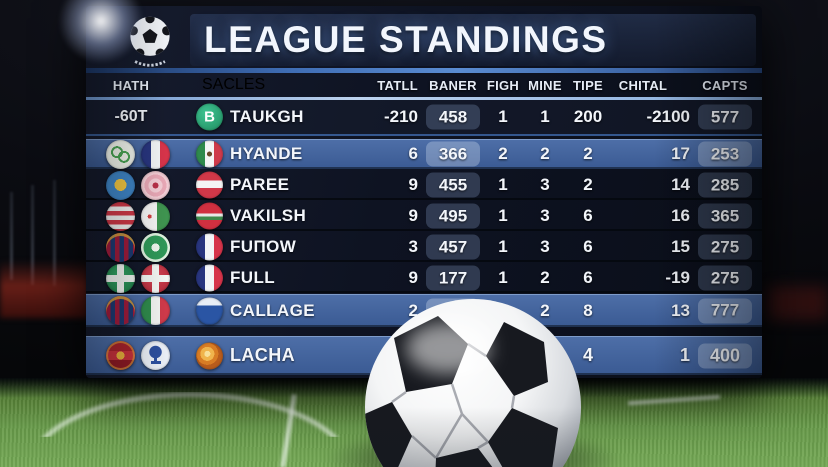  What do you see at coordinates (588, 116) in the screenshot?
I see `tipe-value: 200` at bounding box center [588, 116].